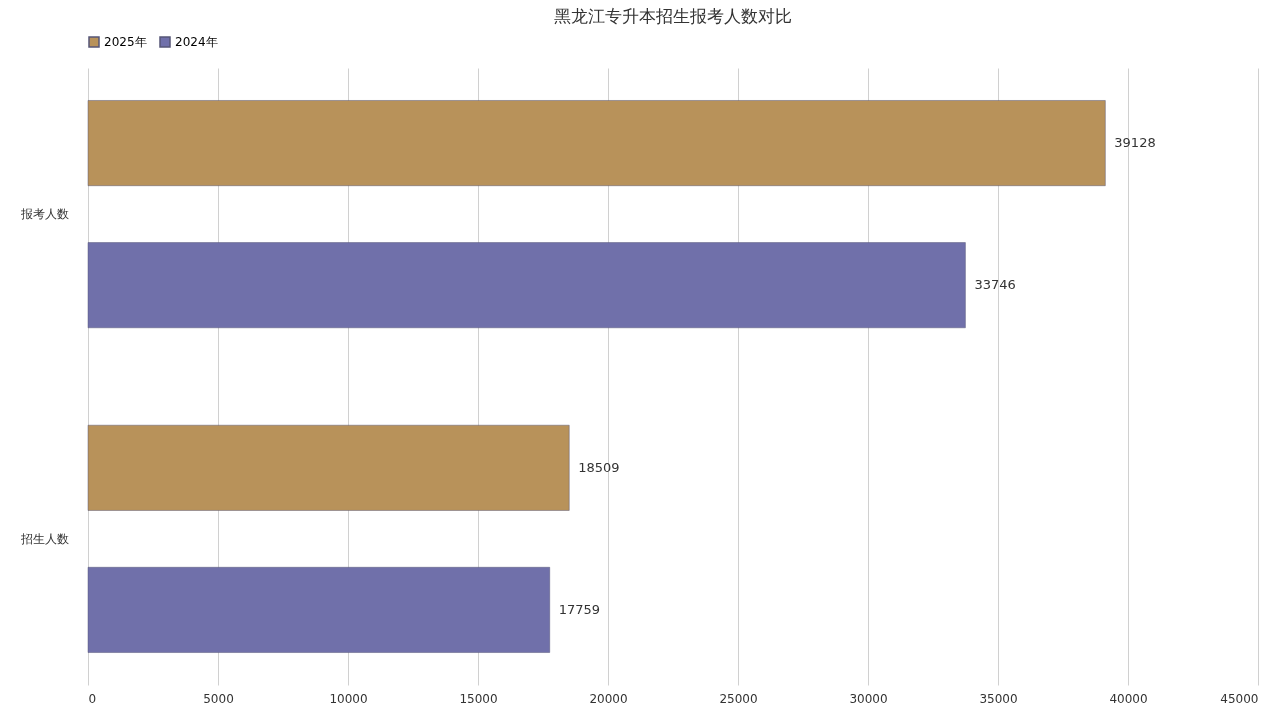 The image size is (1280, 720). Describe the element at coordinates (998, 698) in the screenshot. I see `x-tick-label: 35000` at that location.